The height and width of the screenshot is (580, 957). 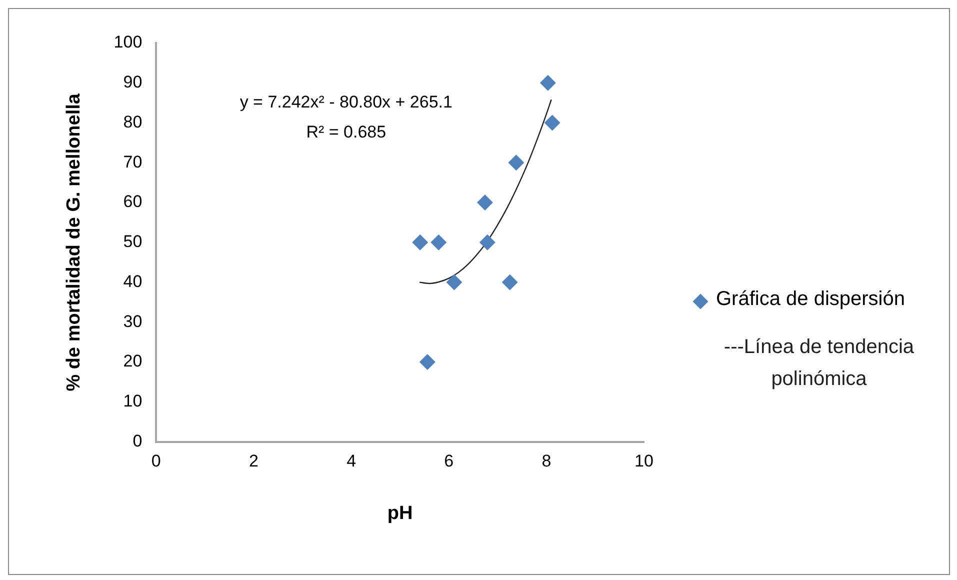 What do you see at coordinates (810, 299) in the screenshot?
I see `legend-label: Gráfica de dispersión` at bounding box center [810, 299].